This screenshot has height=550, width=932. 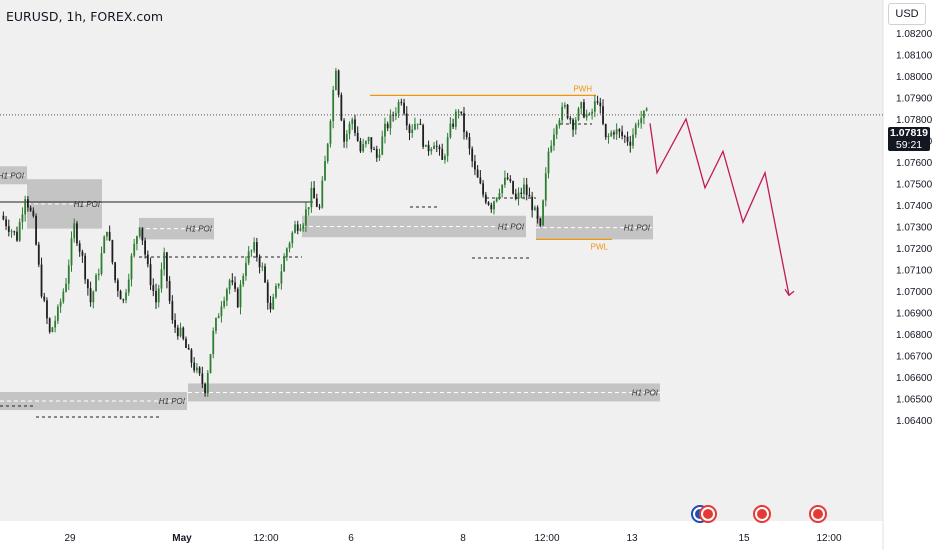 What do you see at coordinates (424, 392) in the screenshot?
I see `poi-zone` at bounding box center [424, 392].